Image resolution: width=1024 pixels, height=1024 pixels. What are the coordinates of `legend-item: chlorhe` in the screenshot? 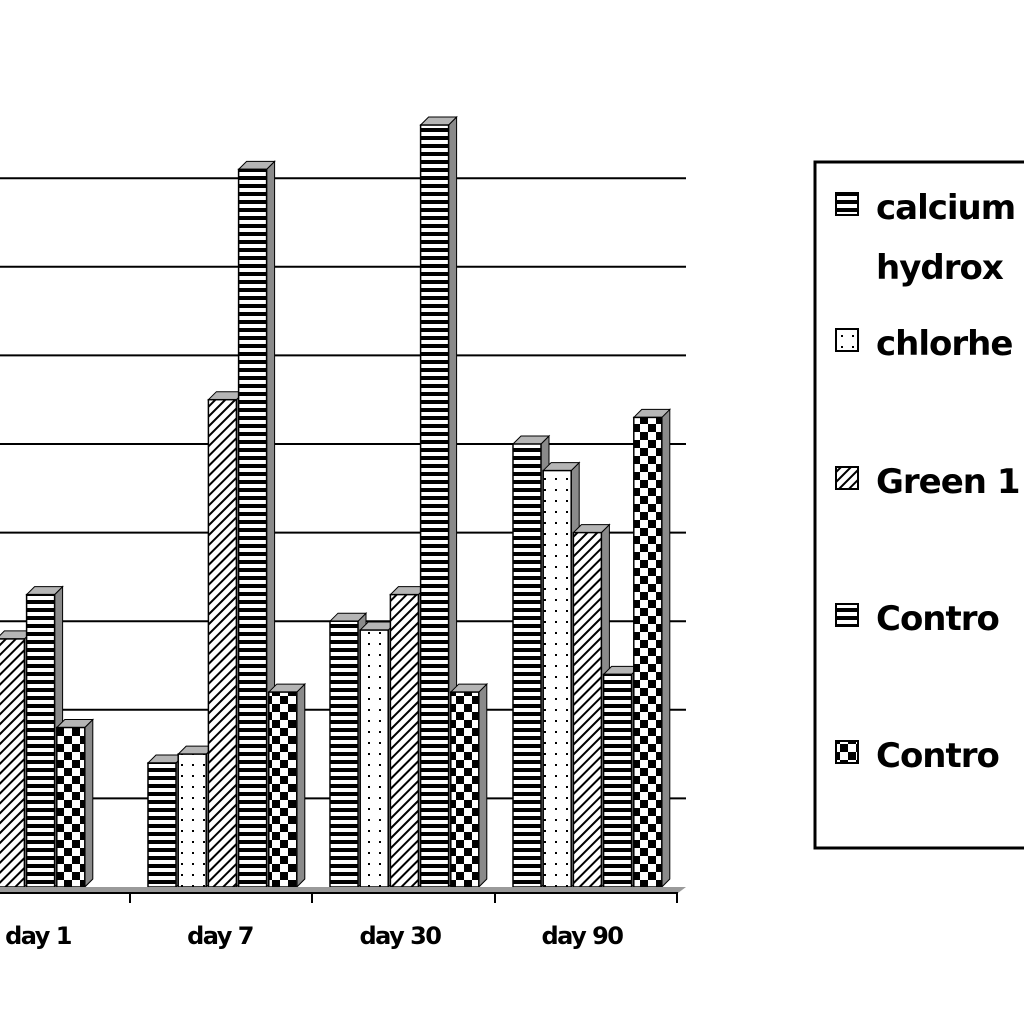 It's located at (924, 344).